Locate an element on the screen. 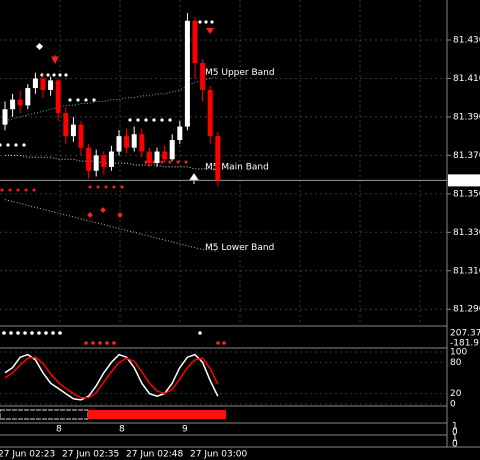 This screenshot has height=460, width=480. stoch-tick-label: 80 is located at coordinates (456, 363).